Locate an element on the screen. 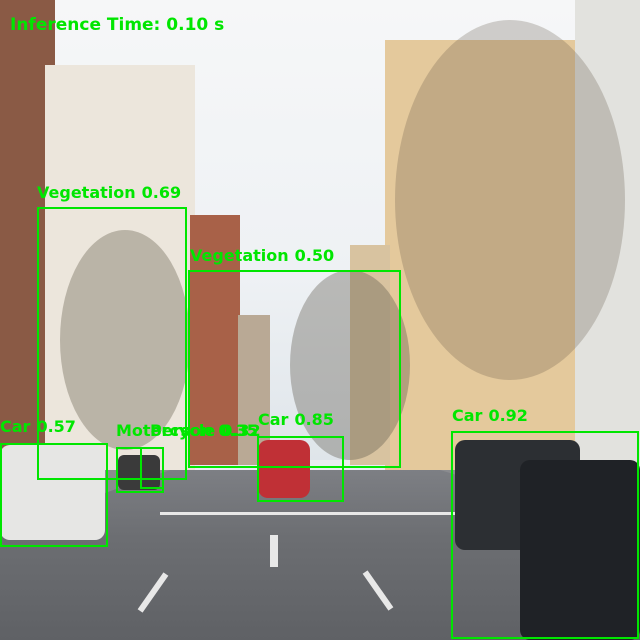 This screenshot has width=640, height=640. car-red-center is located at coordinates (284, 469).